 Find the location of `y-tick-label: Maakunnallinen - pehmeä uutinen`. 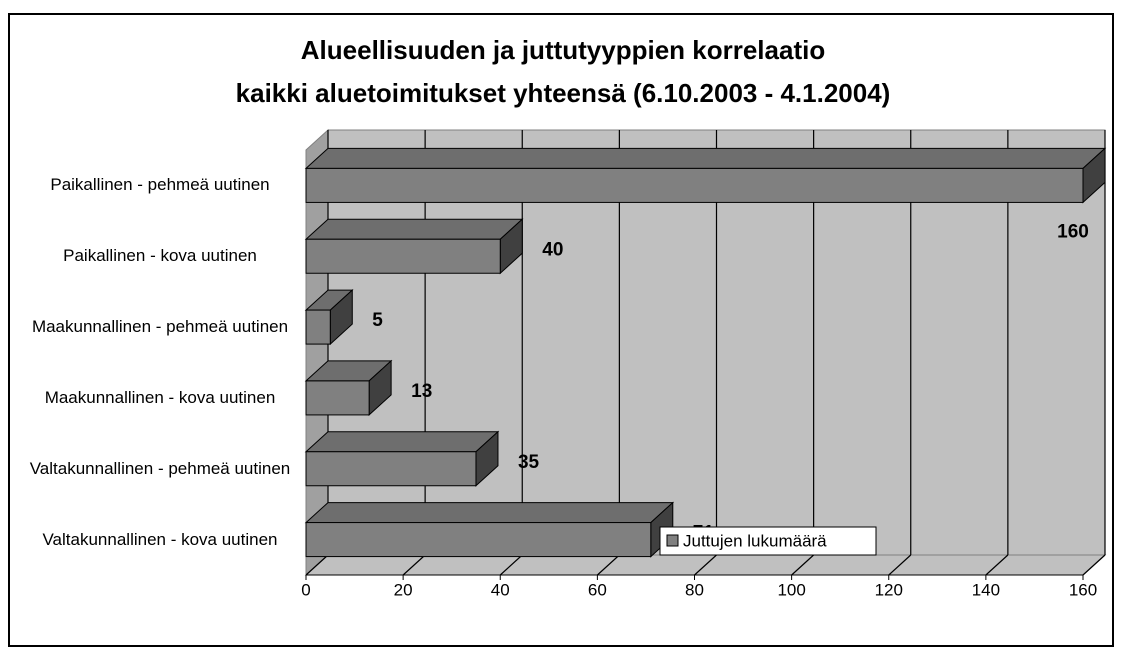

y-tick-label: Maakunnallinen - pehmeä uutinen is located at coordinates (160, 327).